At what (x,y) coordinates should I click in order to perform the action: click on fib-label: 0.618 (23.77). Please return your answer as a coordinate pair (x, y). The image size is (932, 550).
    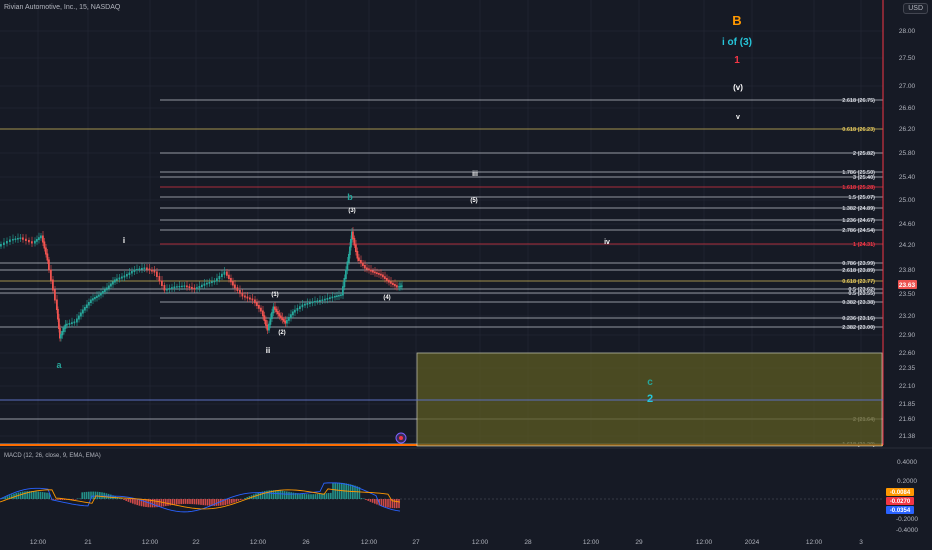
    Looking at the image, I should click on (858, 282).